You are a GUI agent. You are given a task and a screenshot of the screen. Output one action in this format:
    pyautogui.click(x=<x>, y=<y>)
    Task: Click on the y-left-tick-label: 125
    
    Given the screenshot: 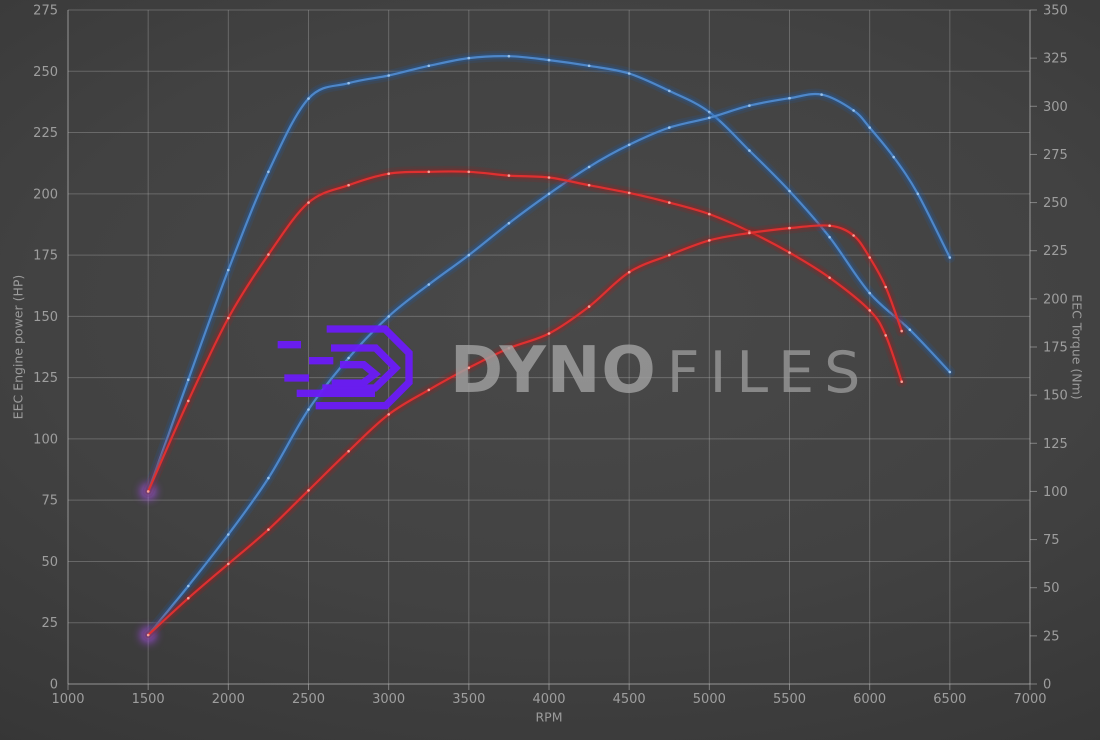 What is the action you would take?
    pyautogui.click(x=45, y=378)
    